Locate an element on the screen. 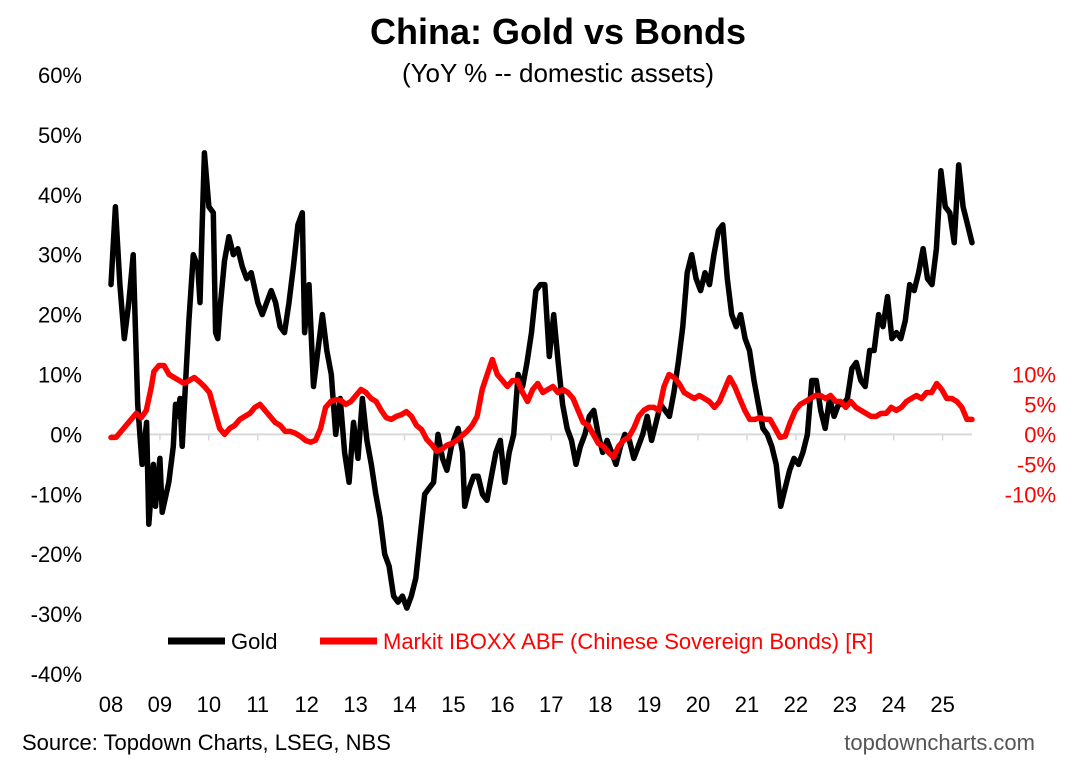  x-tick-label: 25 is located at coordinates (942, 704).